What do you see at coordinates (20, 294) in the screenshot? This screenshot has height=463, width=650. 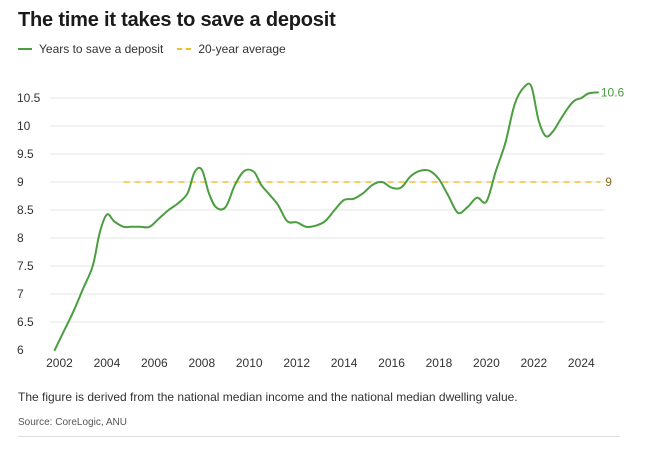 I see `y-tick-label: 7` at bounding box center [20, 294].